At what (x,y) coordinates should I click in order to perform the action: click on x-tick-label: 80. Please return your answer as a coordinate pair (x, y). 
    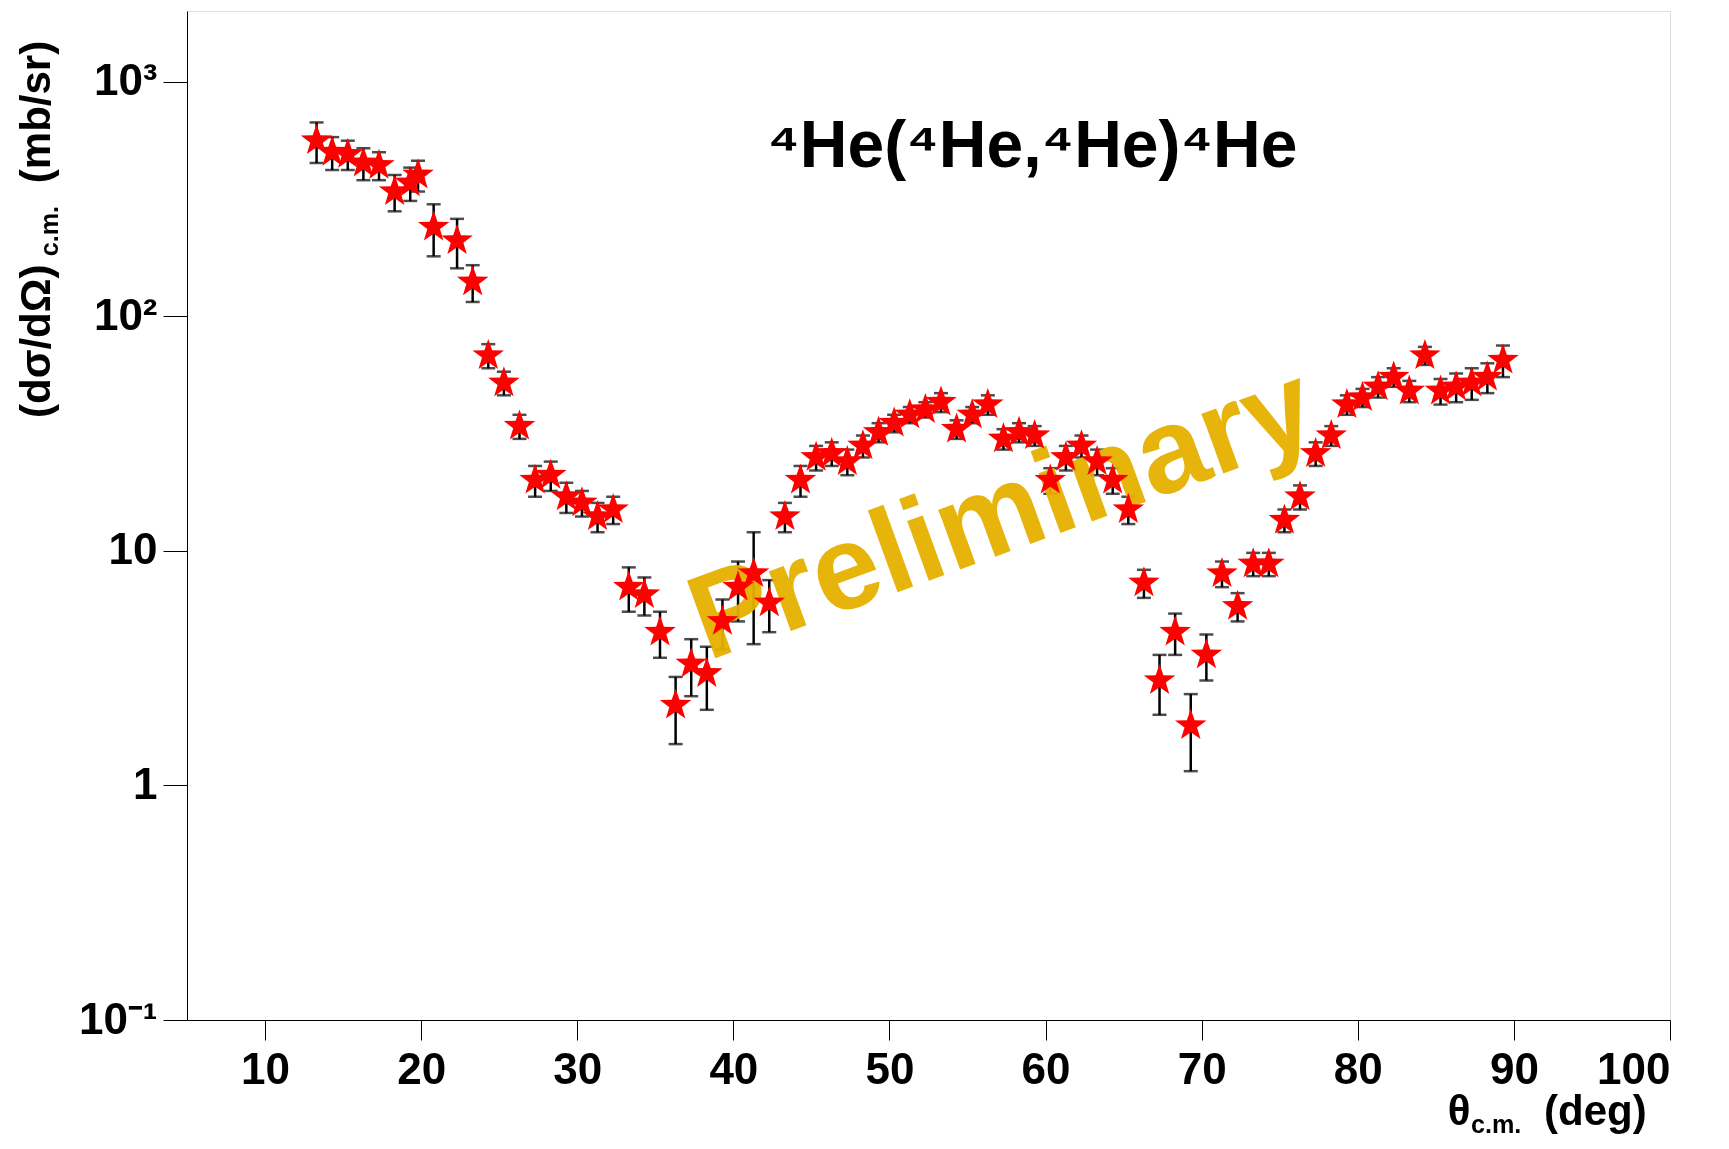
    Looking at the image, I should click on (1358, 1068).